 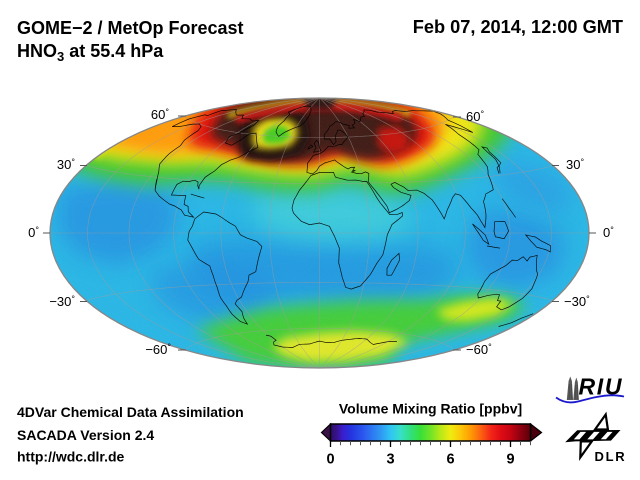 I want to click on svg-text: Volume Mixing Ratio [ppbv], so click(x=430, y=409).